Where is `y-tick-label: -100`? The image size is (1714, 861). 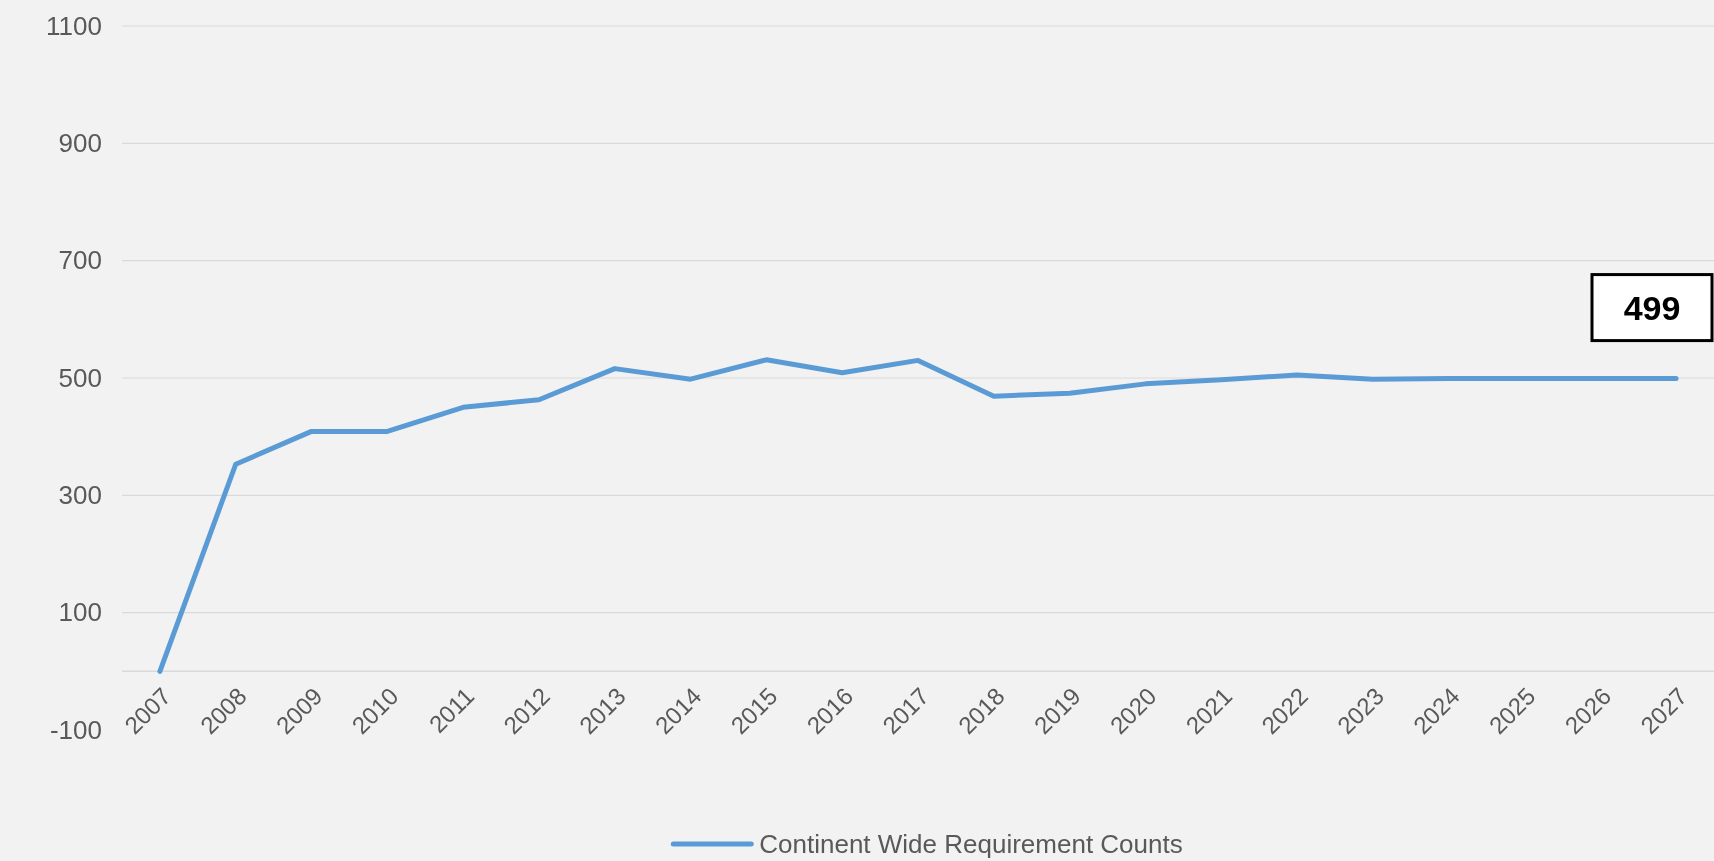
y-tick-label: -100 is located at coordinates (75, 729).